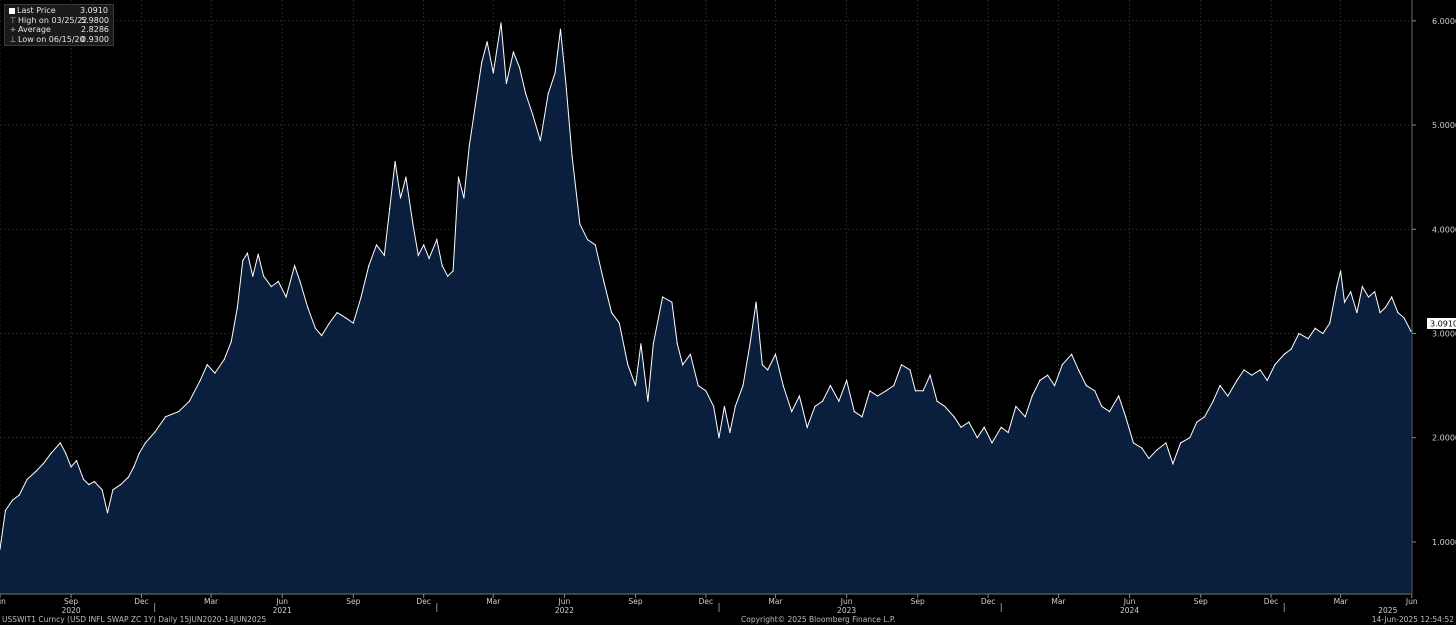 This screenshot has height=625, width=1456. What do you see at coordinates (13, 20) in the screenshot?
I see `high-marker-icon: ⊤` at bounding box center [13, 20].